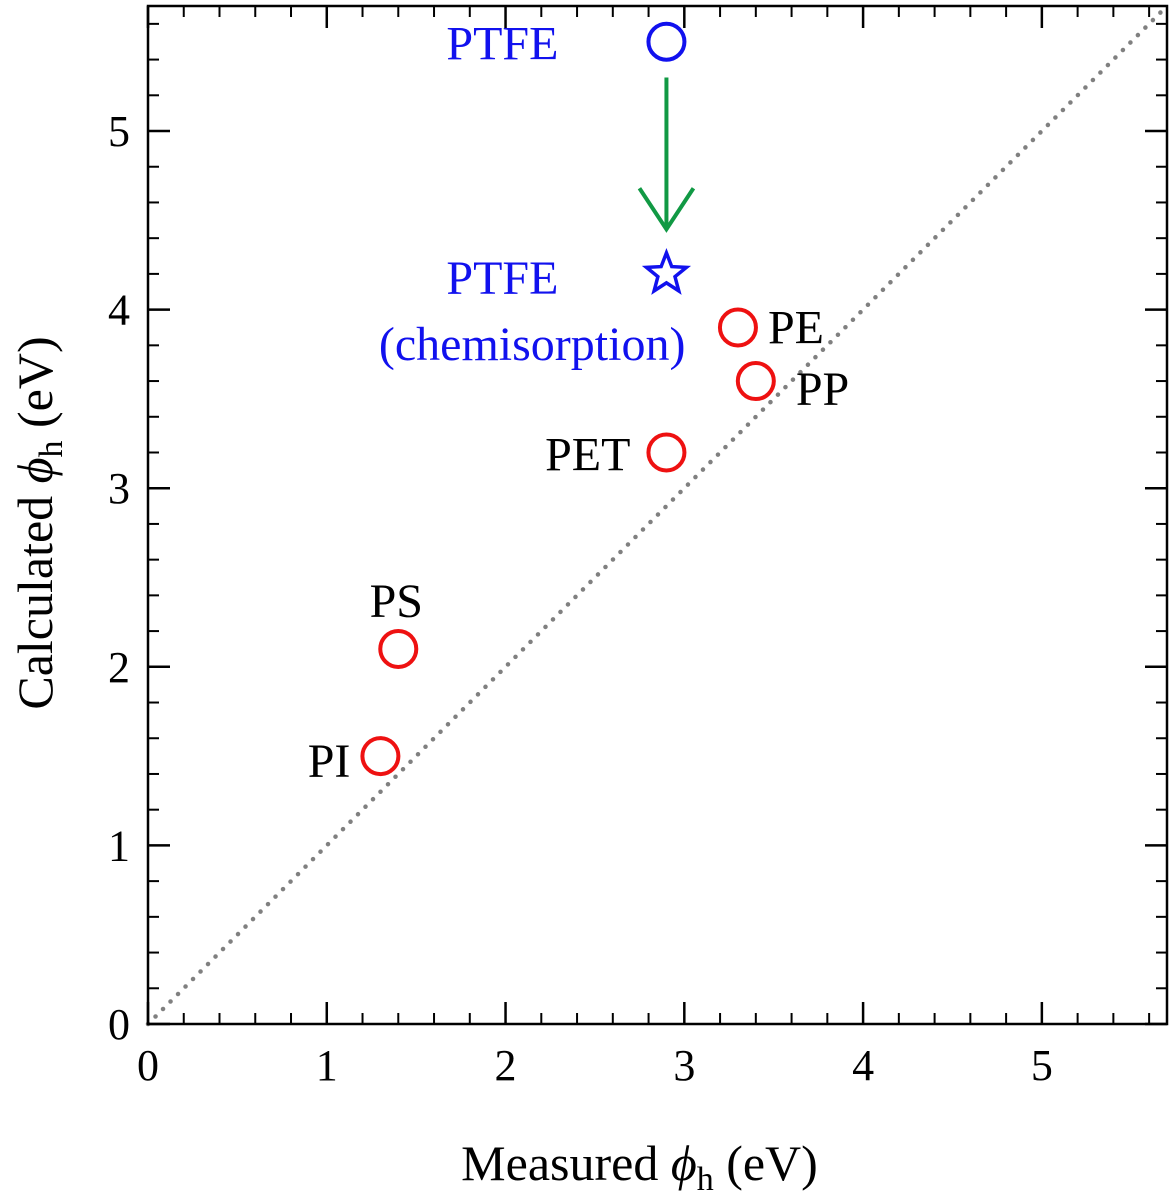  What do you see at coordinates (119, 1024) in the screenshot?
I see `y-tick-label: 0` at bounding box center [119, 1024].